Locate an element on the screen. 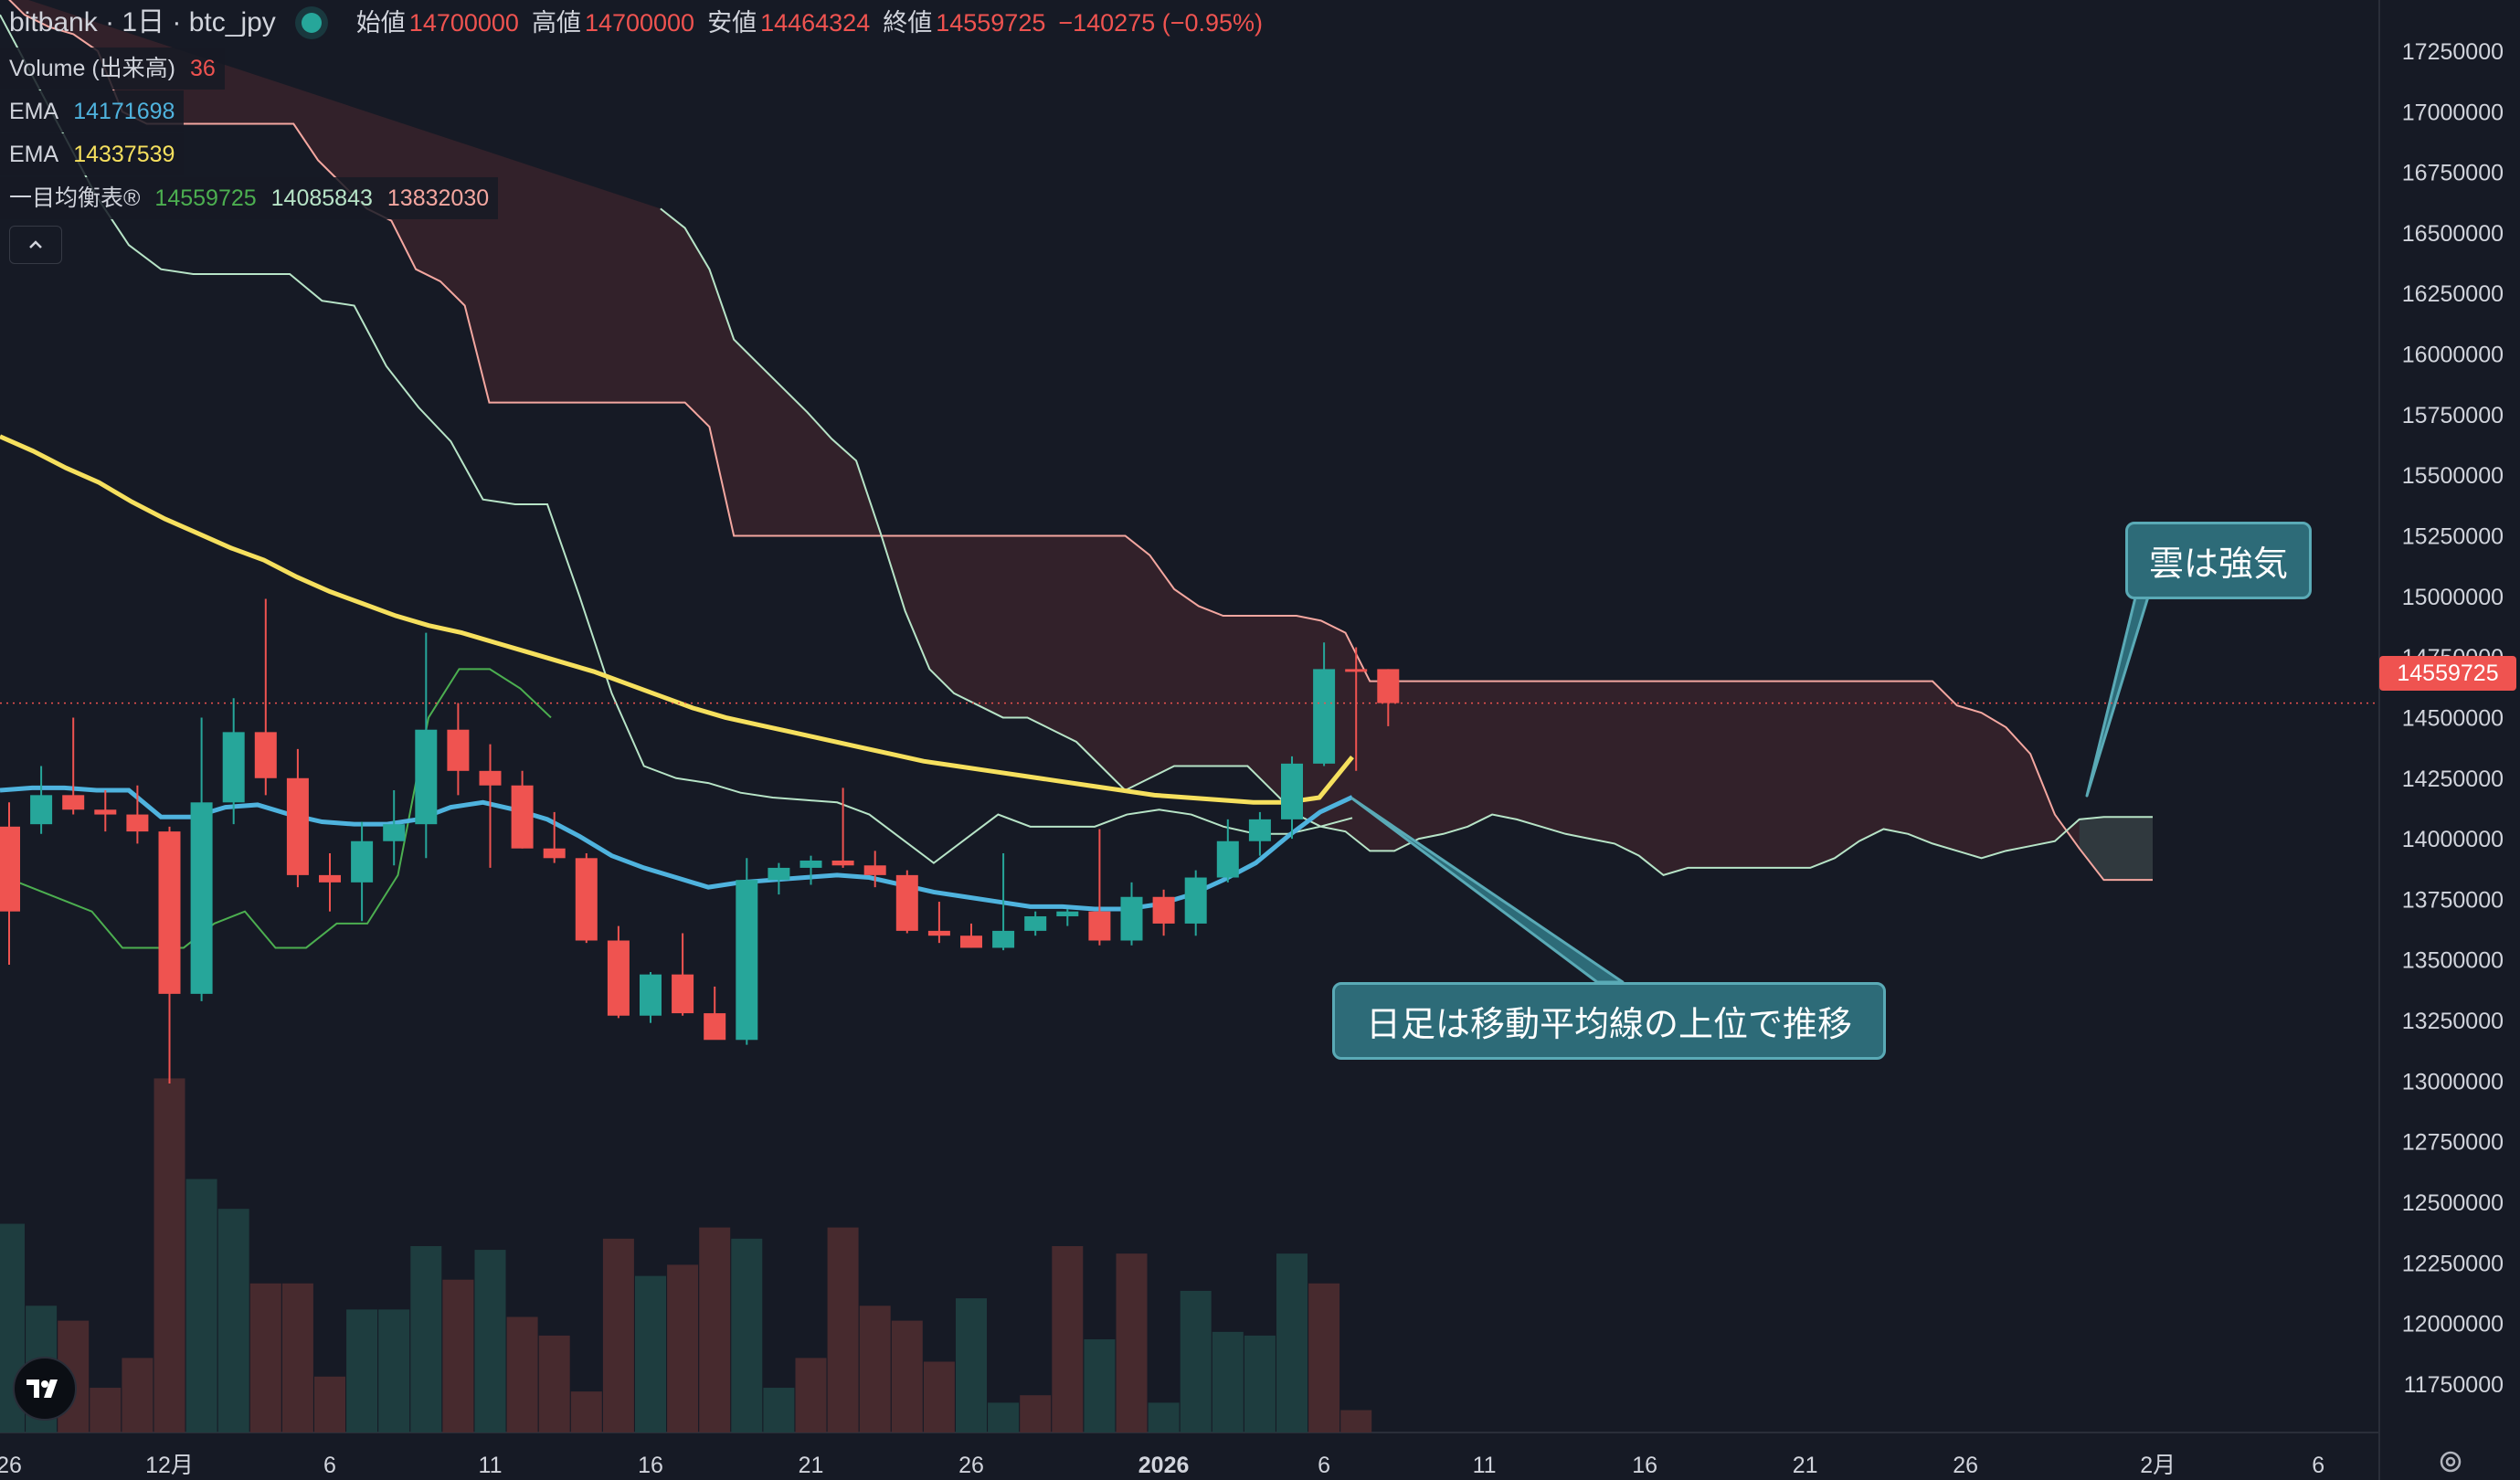  ema-slow-indicator-row: EMA 14337539 is located at coordinates (92, 154).